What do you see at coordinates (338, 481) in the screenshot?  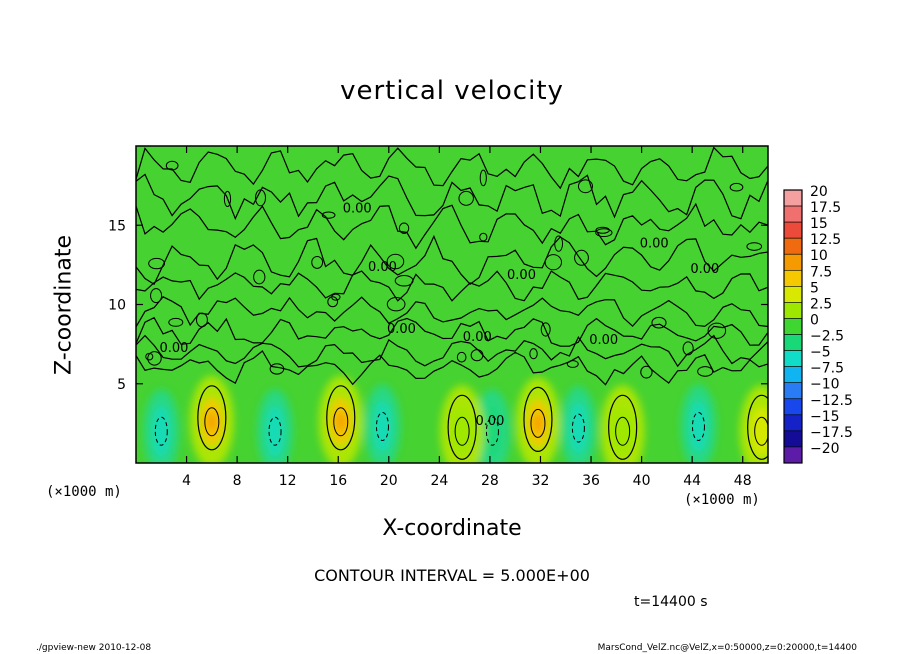 I see `x-tick-label-3: 16` at bounding box center [338, 481].